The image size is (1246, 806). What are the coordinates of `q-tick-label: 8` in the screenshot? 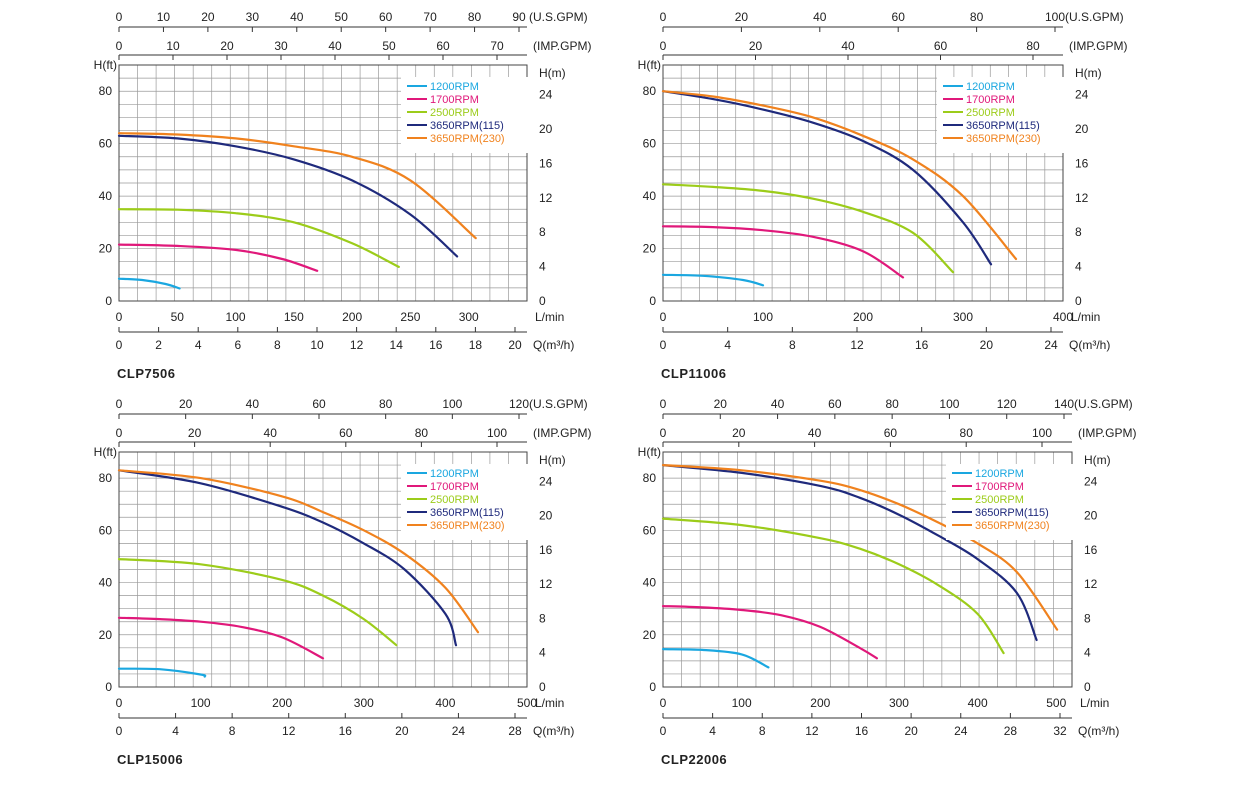 It's located at (792, 345).